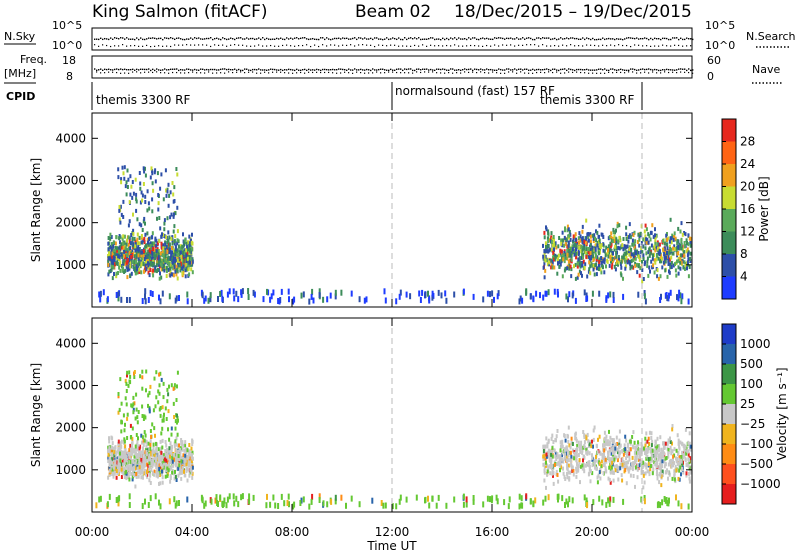  I want to click on colorbar-swatch, so click(729, 288).